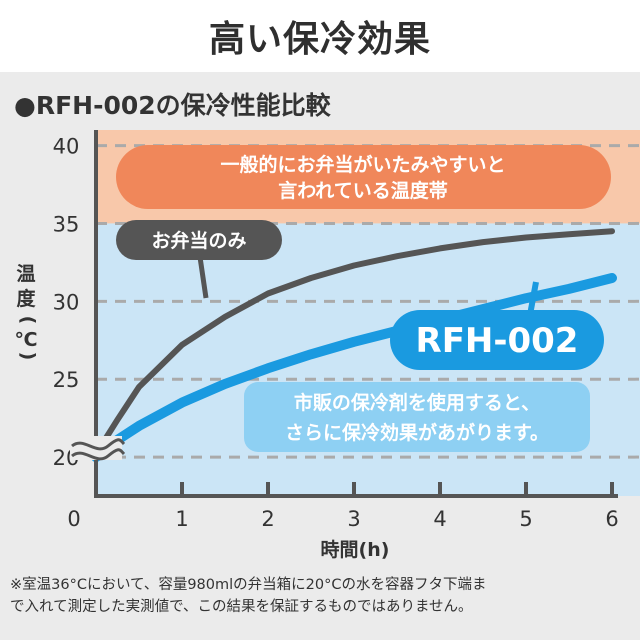  Describe the element at coordinates (28, 356) in the screenshot. I see `y-axis-label-char-5: )` at that location.